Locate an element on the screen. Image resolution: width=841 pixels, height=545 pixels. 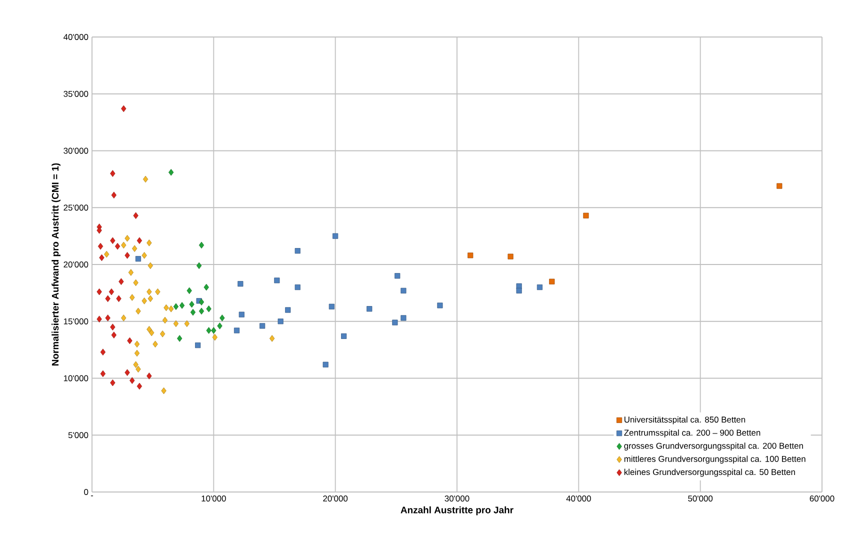
y-tick-label: 5'000 is located at coordinates (78, 435).